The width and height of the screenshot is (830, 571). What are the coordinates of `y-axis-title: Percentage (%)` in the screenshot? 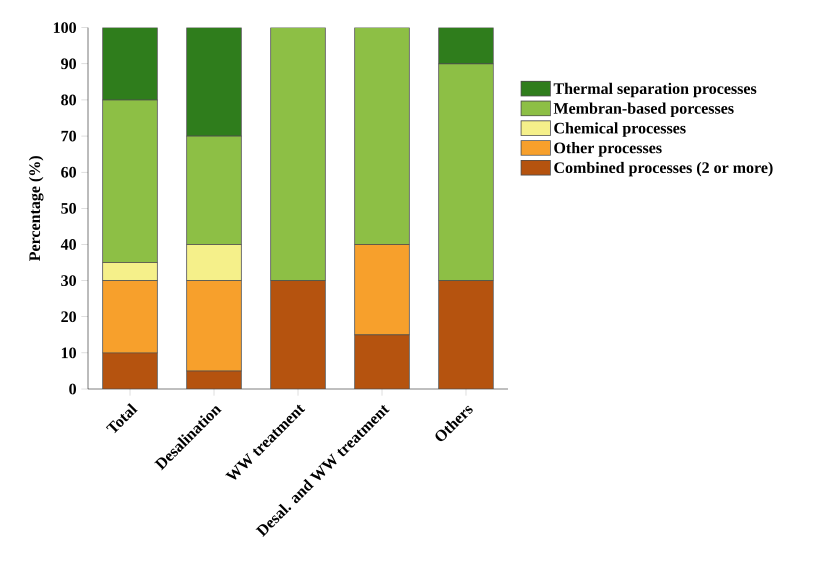 It's located at (36, 208).